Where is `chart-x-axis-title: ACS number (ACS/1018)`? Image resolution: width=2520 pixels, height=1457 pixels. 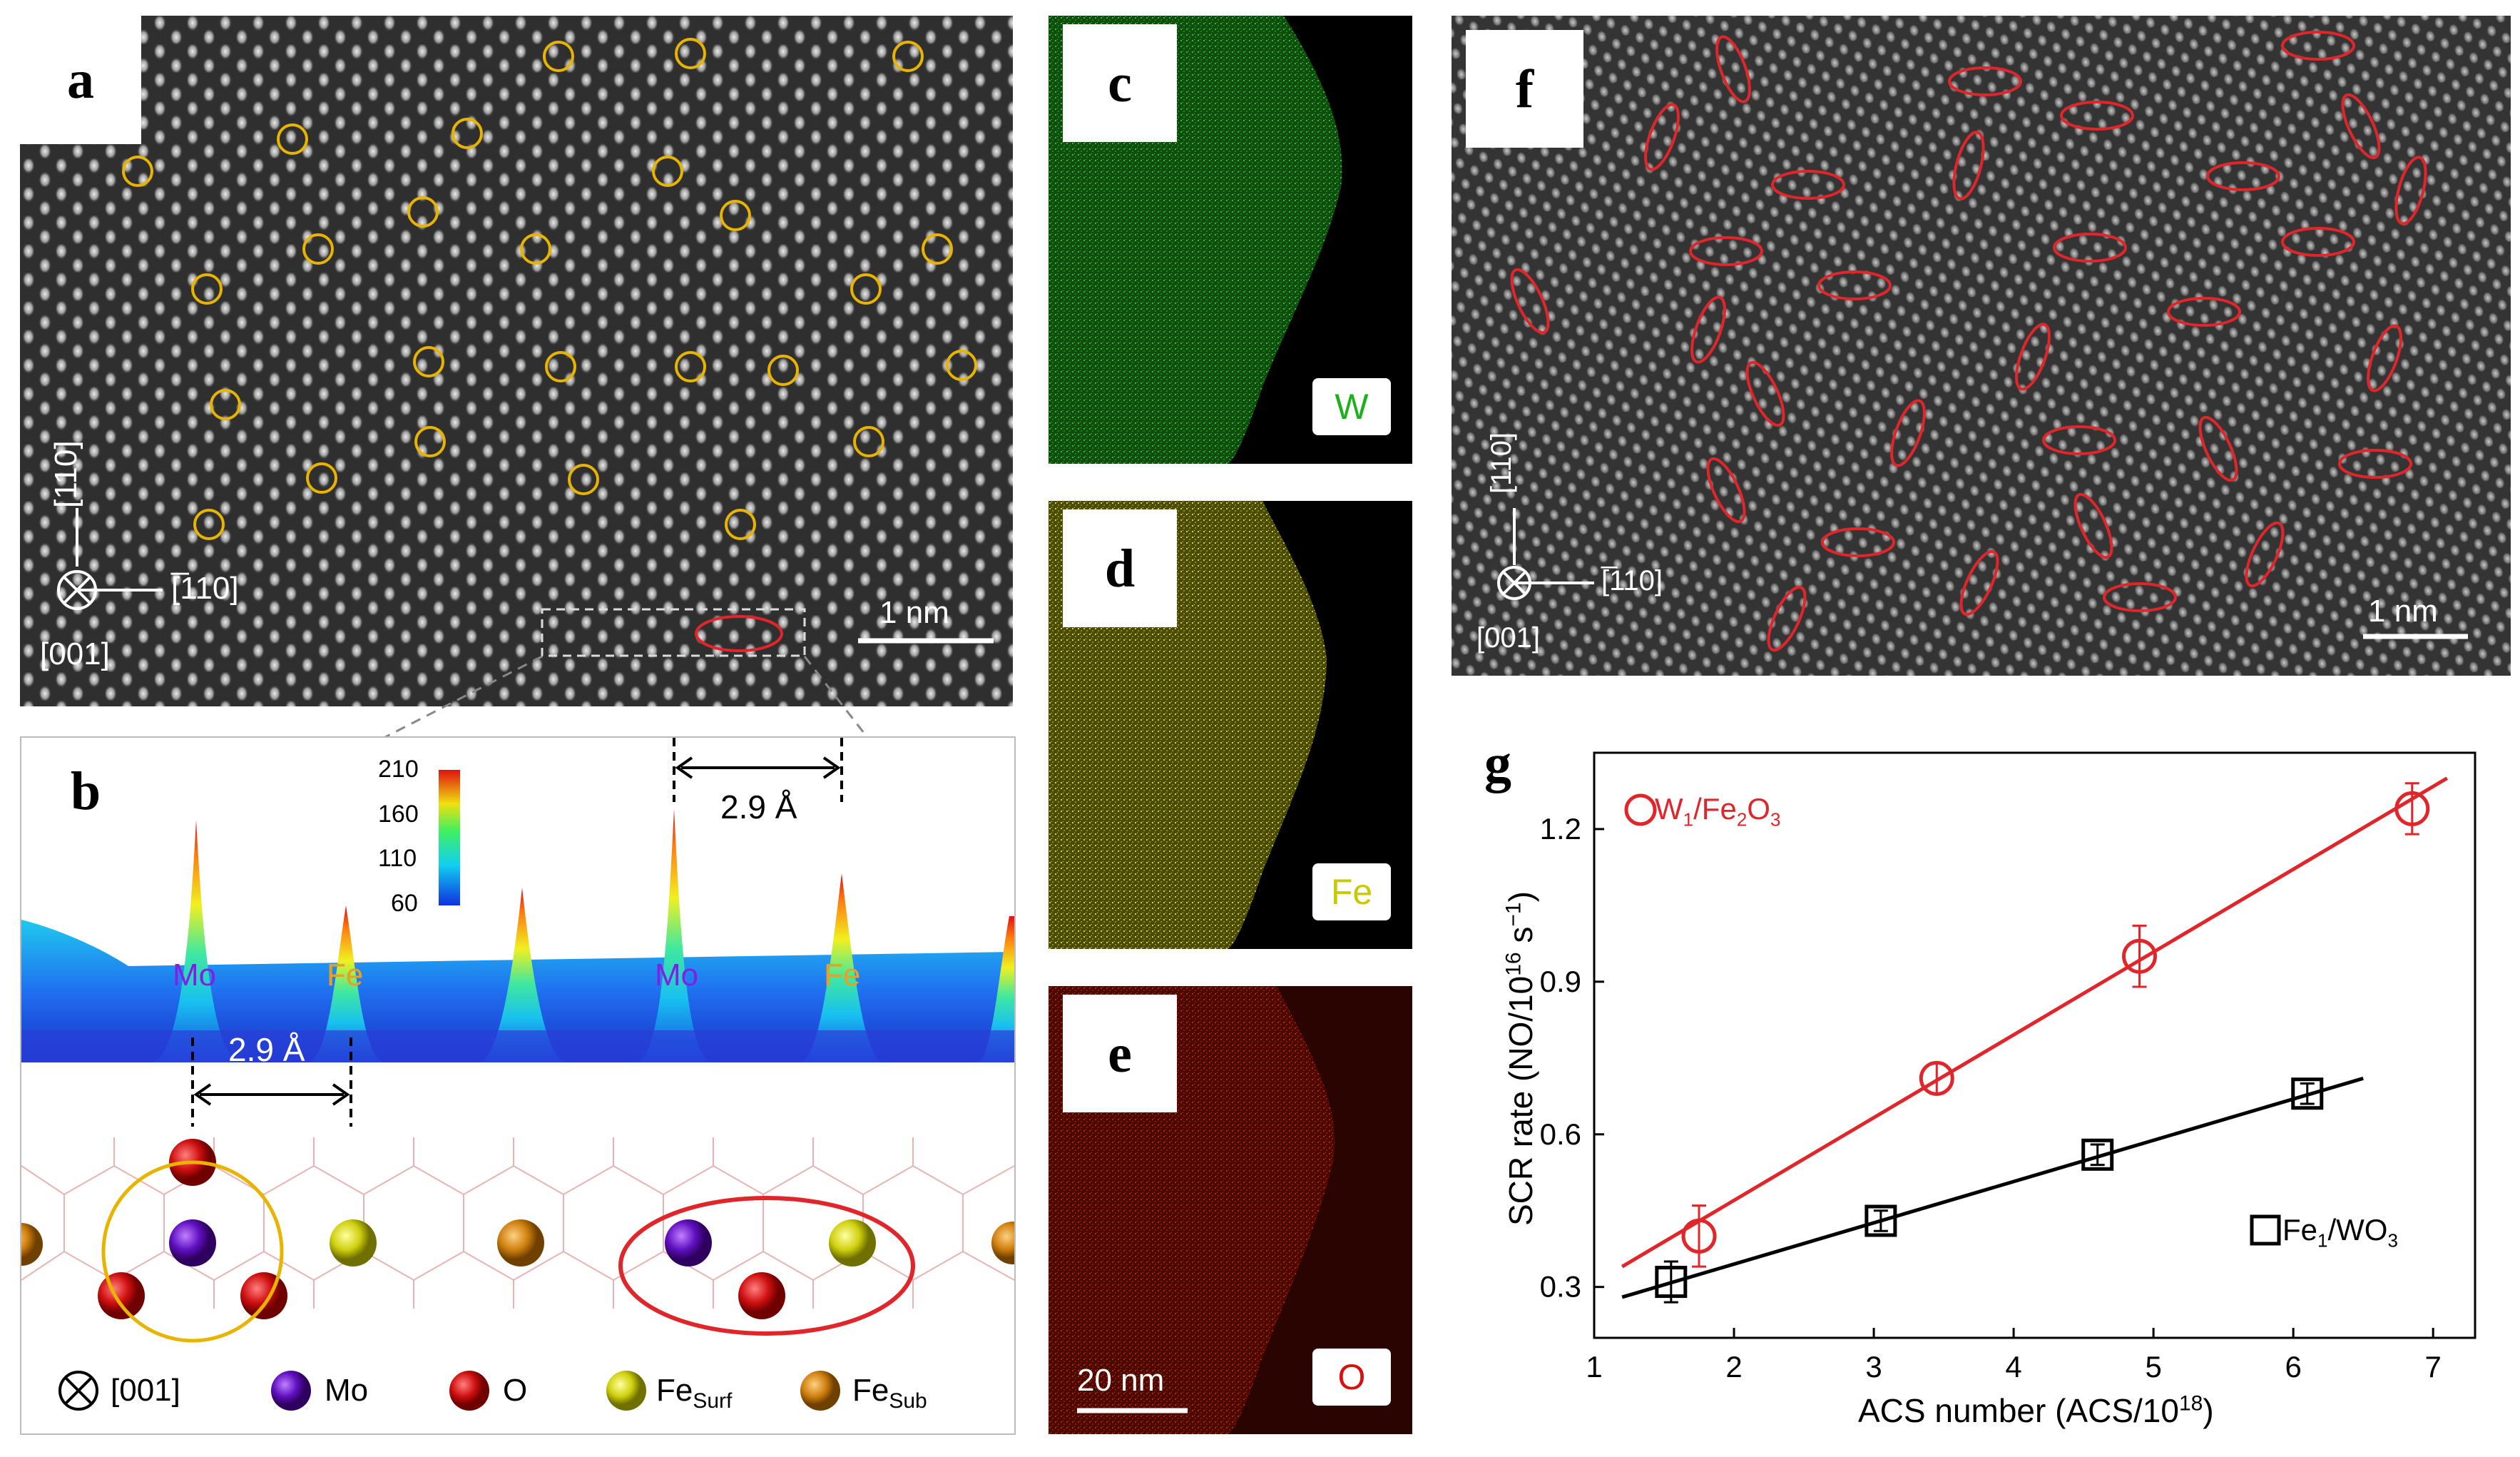
chart-x-axis-title: ACS number (ACS/1018) is located at coordinates (2036, 1410).